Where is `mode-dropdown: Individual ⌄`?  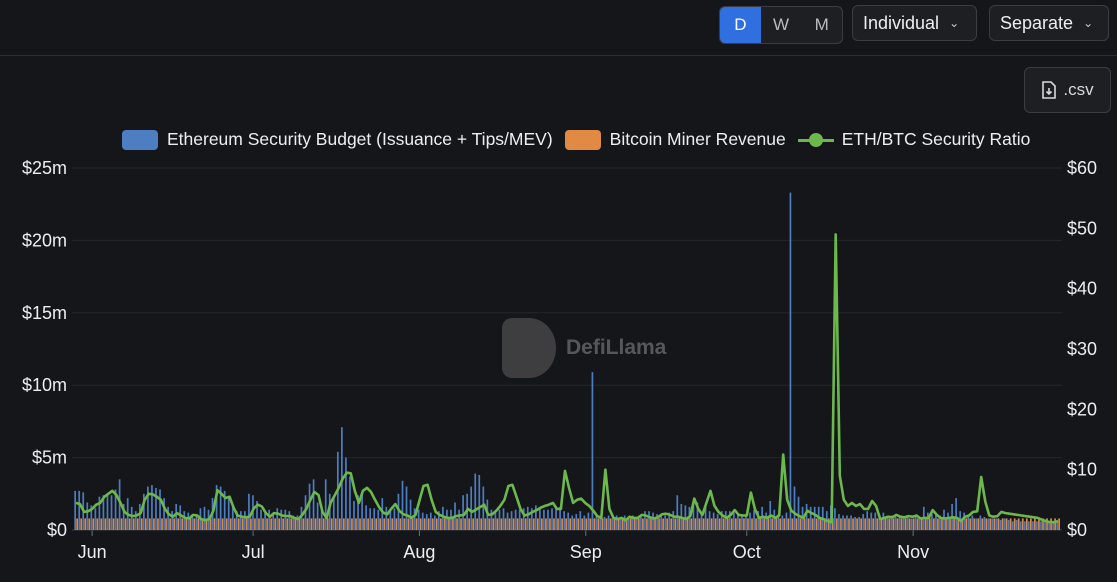 mode-dropdown: Individual ⌄ is located at coordinates (914, 23).